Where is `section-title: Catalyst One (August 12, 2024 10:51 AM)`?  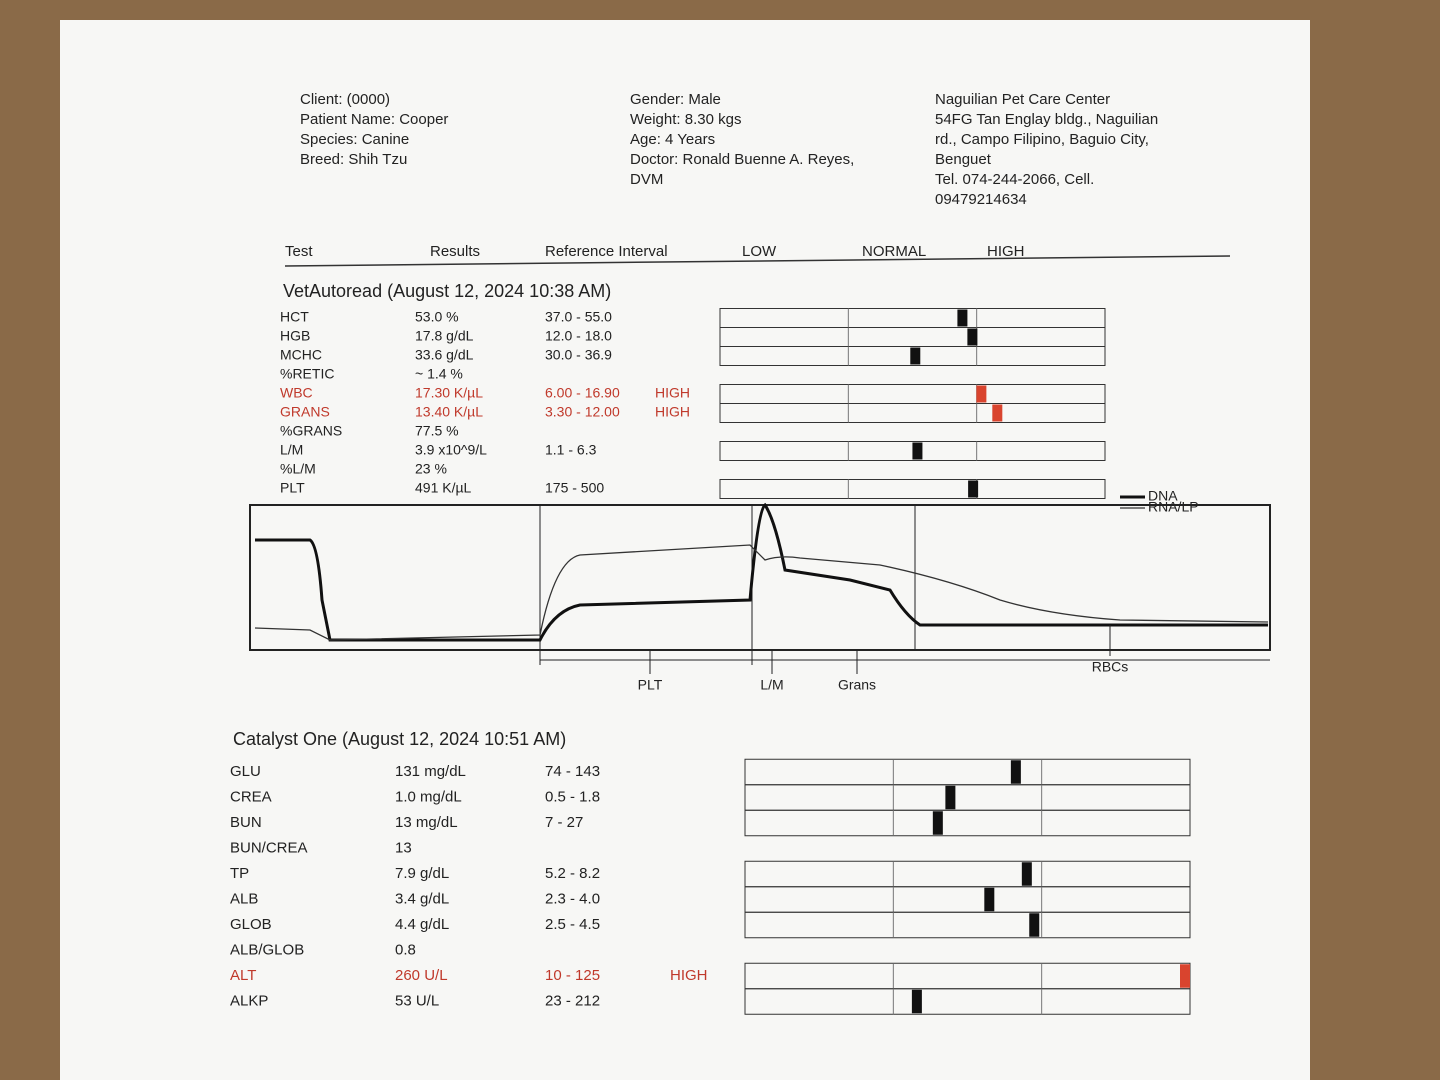
section-title: Catalyst One (August 12, 2024 10:51 AM) is located at coordinates (399, 739).